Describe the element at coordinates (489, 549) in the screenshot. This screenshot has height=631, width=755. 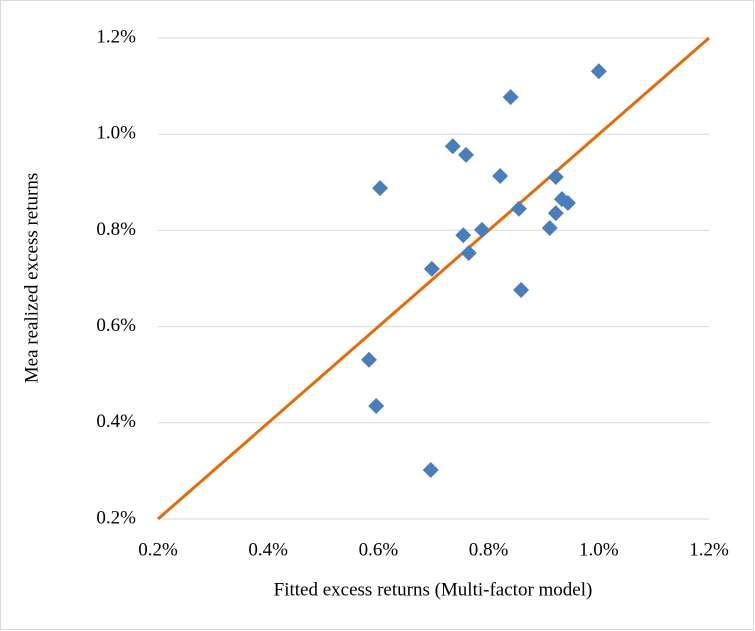
I see `x-tick-label: 0.8%` at that location.